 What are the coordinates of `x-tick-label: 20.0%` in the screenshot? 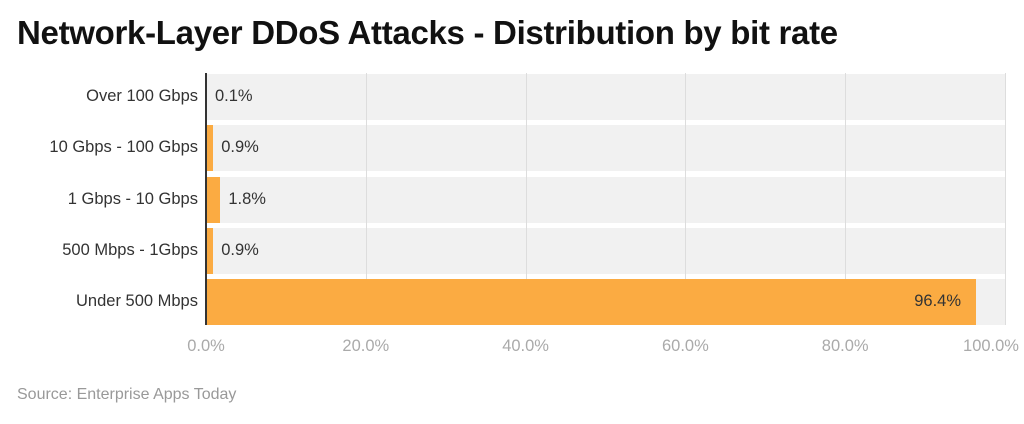 It's located at (366, 346).